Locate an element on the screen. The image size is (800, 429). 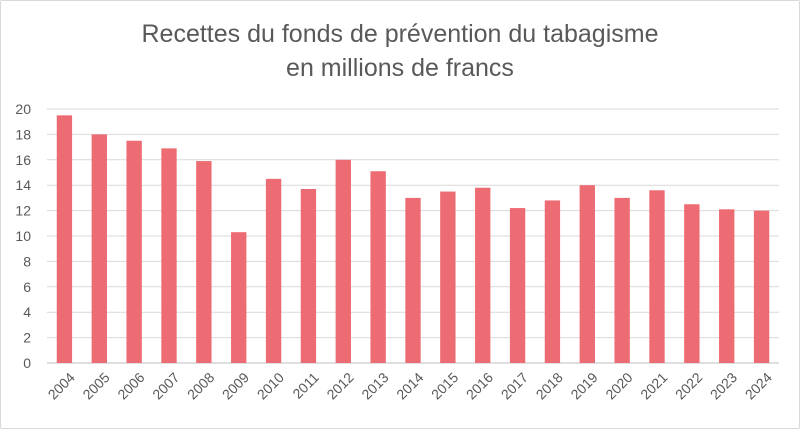
bar-2012 is located at coordinates (343, 261).